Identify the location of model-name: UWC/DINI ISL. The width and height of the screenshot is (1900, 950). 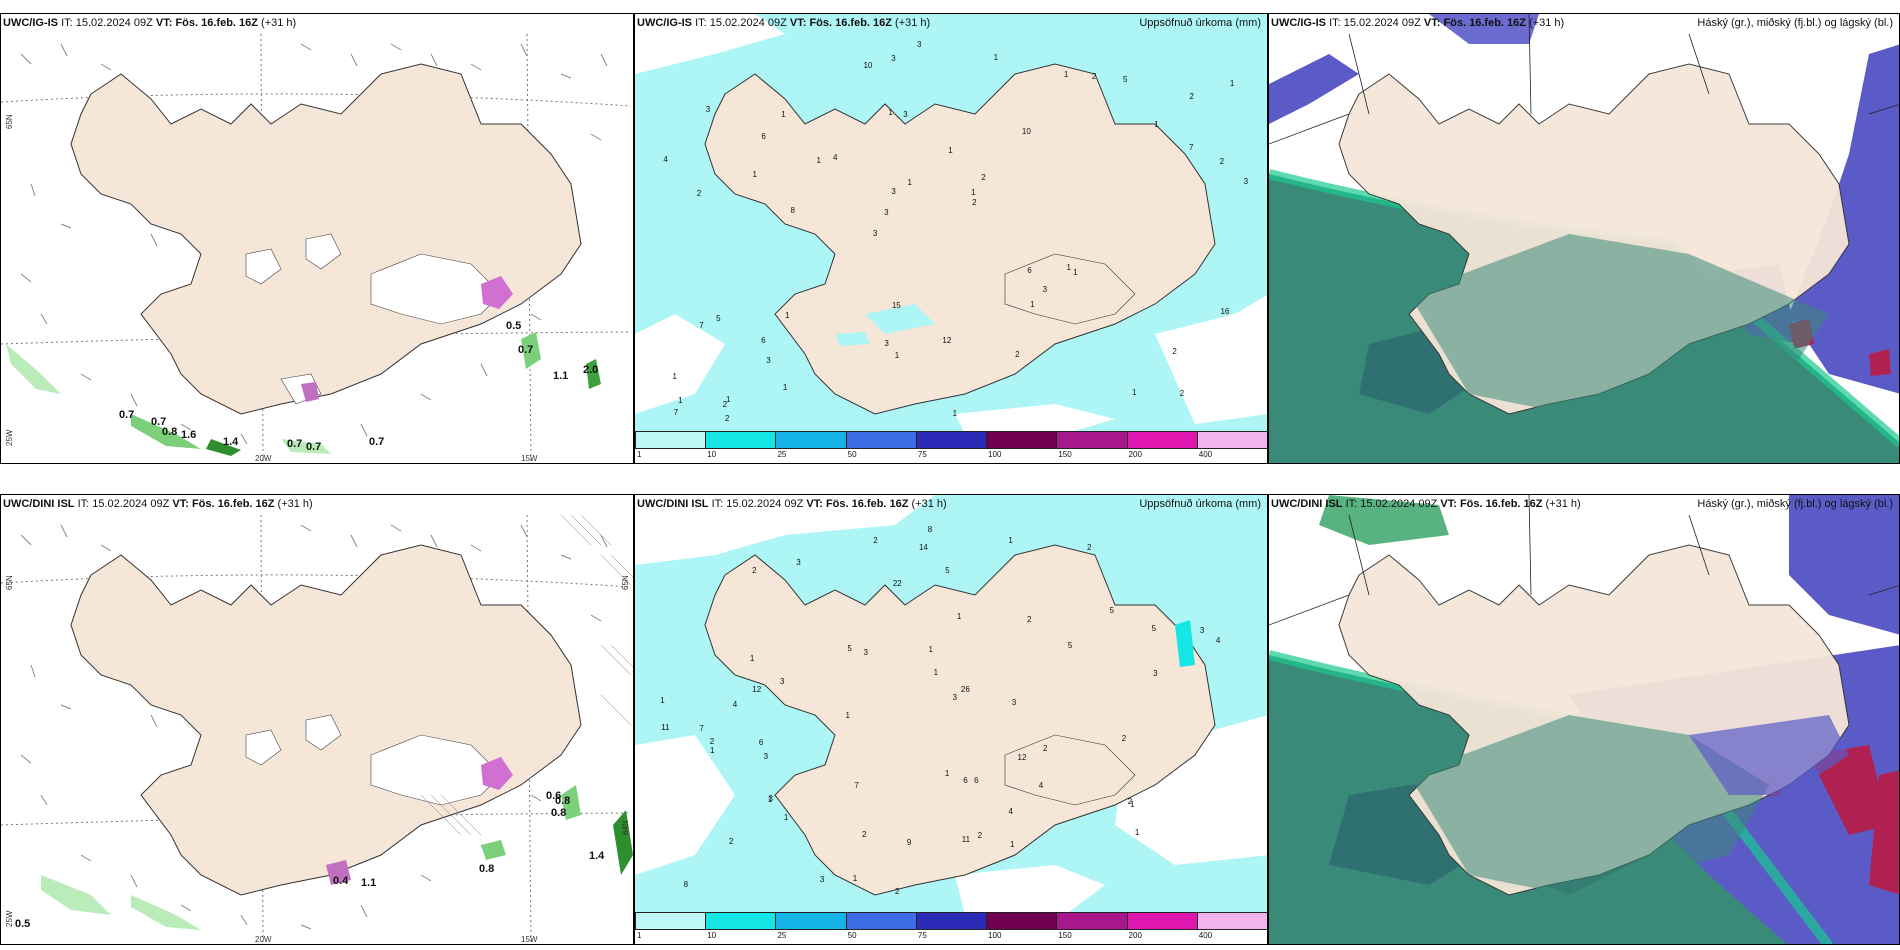
(673, 504).